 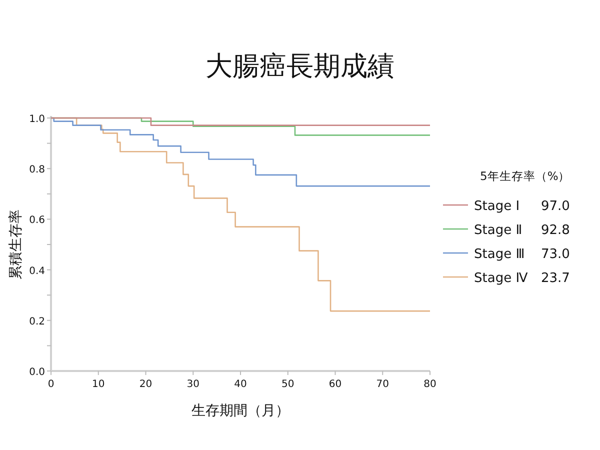 What do you see at coordinates (501, 278) in the screenshot?
I see `legend-label: Stage Ⅳ` at bounding box center [501, 278].